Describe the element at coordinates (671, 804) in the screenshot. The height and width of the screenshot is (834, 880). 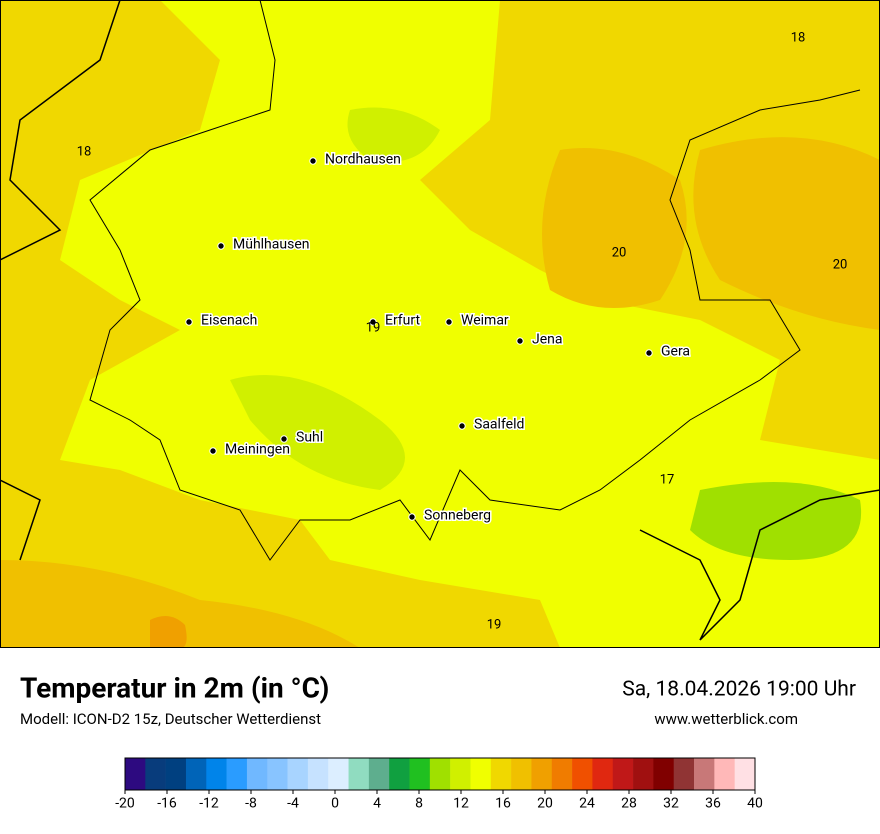
I see `tick-label: 32` at that location.